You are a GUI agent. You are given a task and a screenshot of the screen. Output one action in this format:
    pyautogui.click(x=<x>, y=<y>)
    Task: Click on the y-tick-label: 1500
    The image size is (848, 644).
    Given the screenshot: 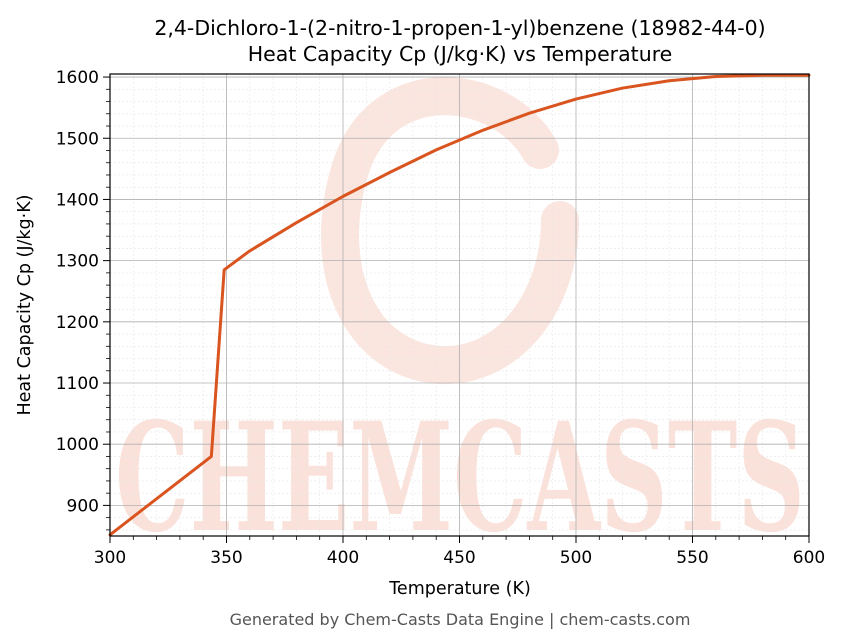 What is the action you would take?
    pyautogui.click(x=77, y=139)
    